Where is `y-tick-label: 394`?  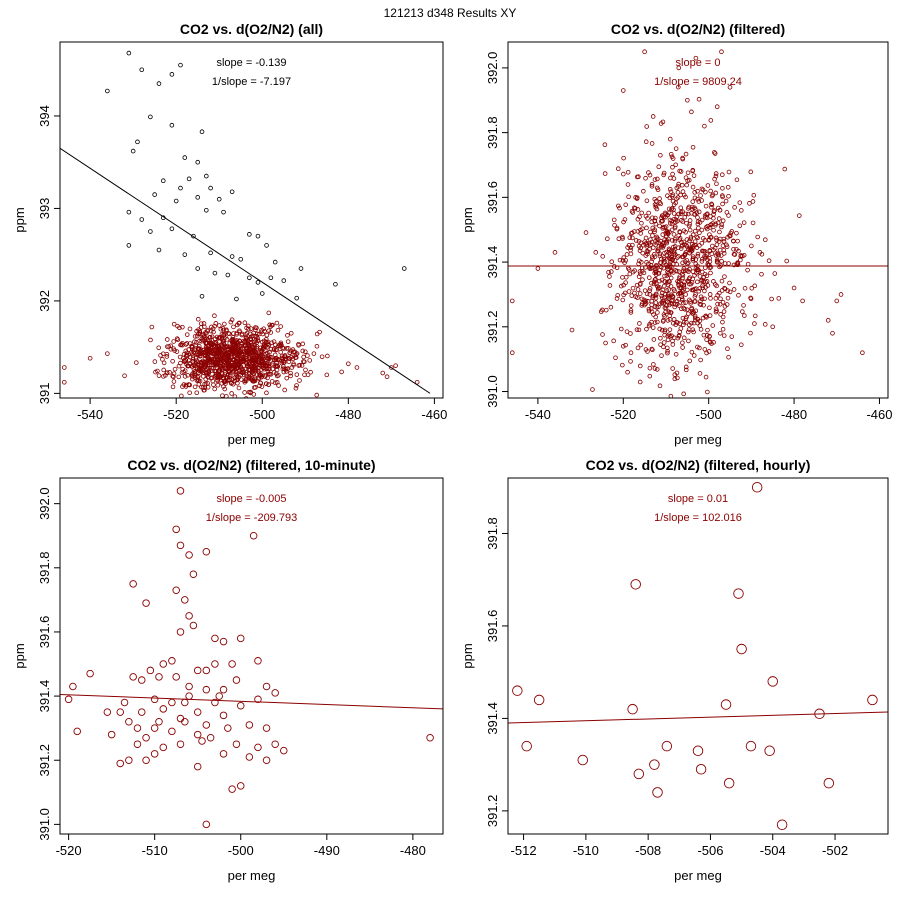
y-tick-label: 394 is located at coordinates (44, 116).